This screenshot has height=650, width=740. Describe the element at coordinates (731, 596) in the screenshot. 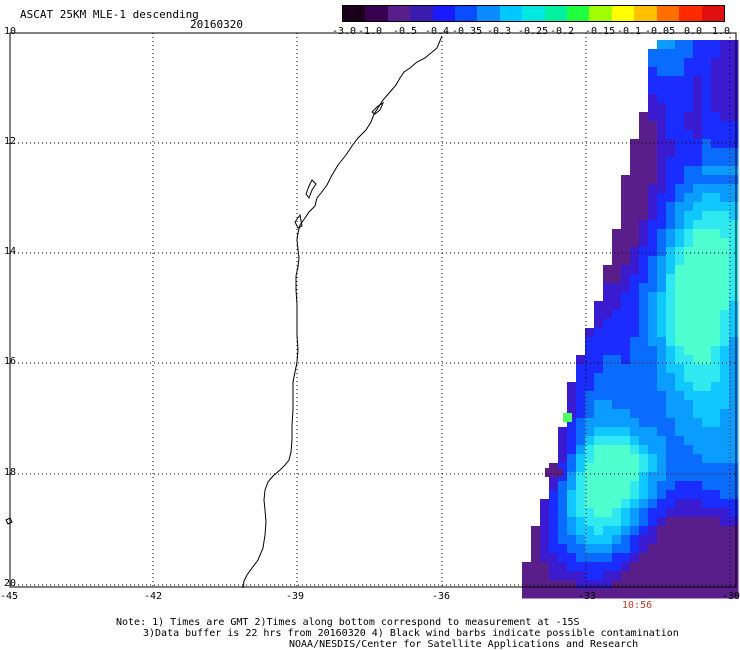

I see `longitude-label: -30` at that location.